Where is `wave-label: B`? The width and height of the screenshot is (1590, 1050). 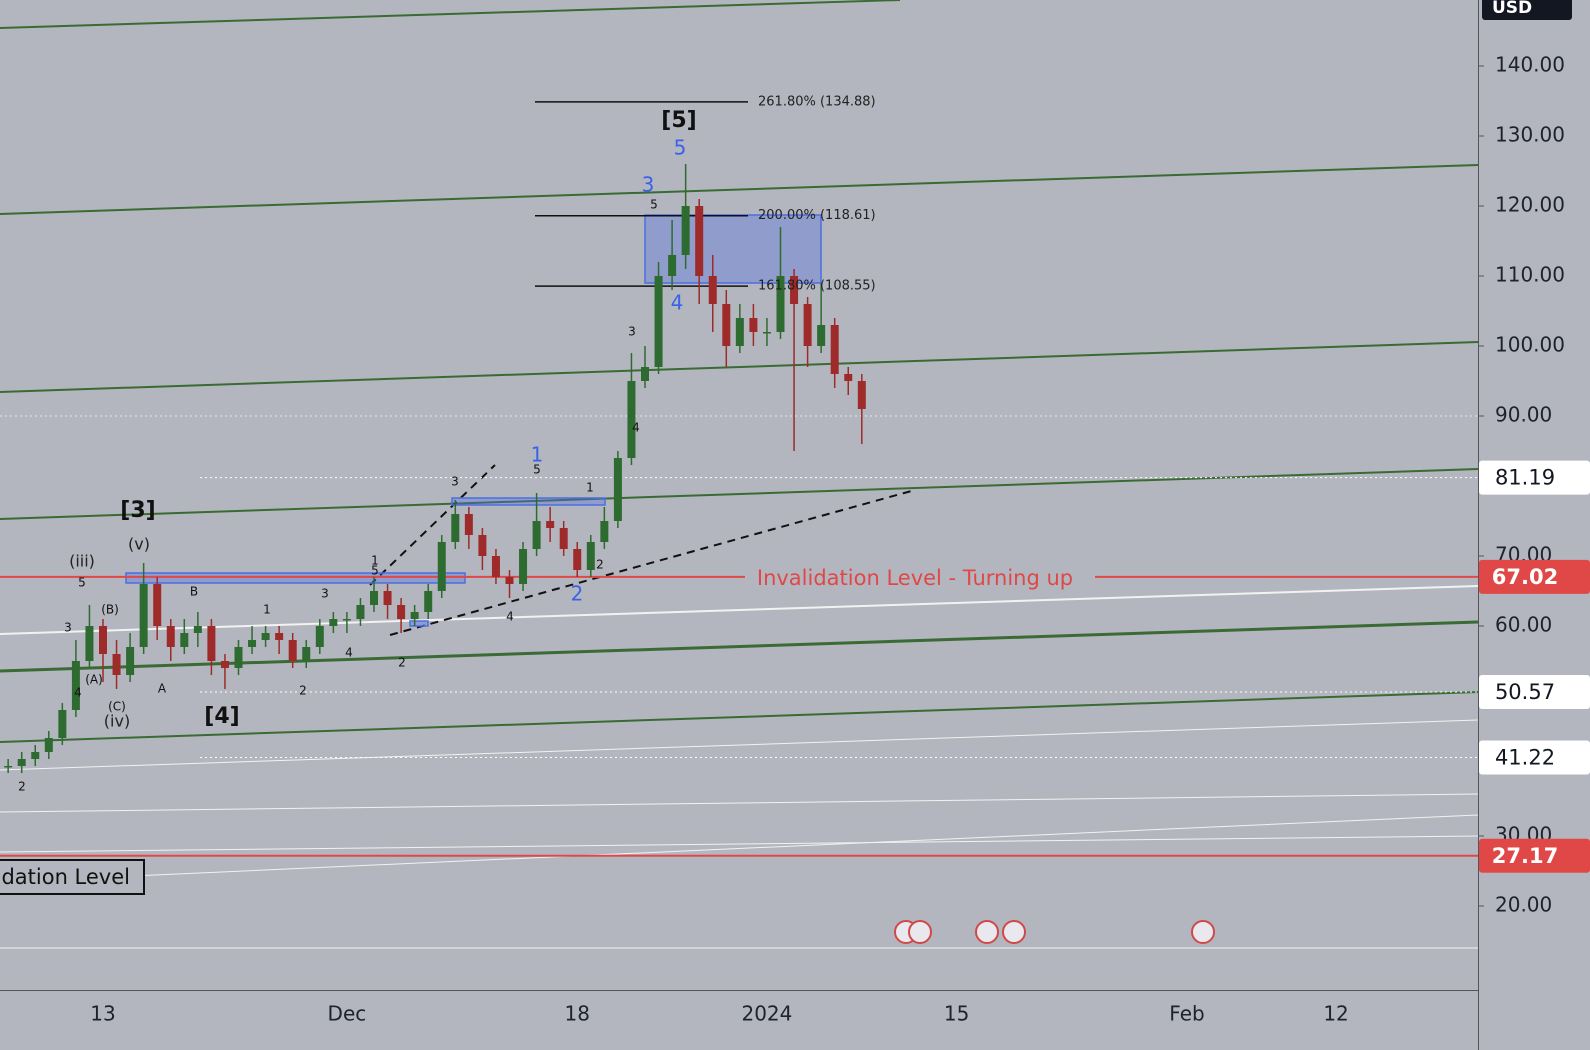
wave-label: B is located at coordinates (194, 592).